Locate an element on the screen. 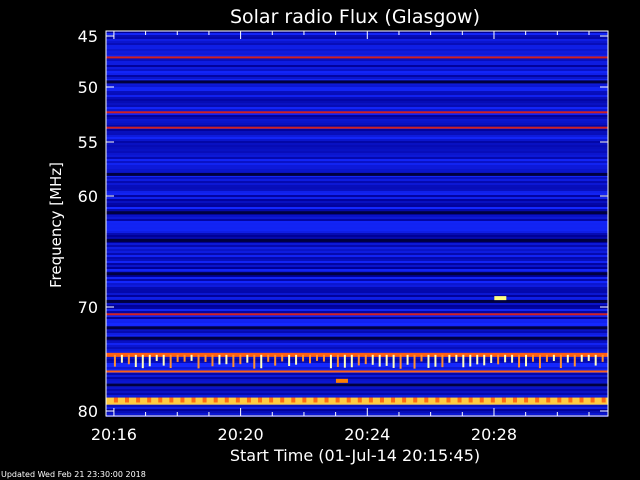 Image resolution: width=640 pixels, height=480 pixels. y-tick-label: 55 is located at coordinates (88, 142).